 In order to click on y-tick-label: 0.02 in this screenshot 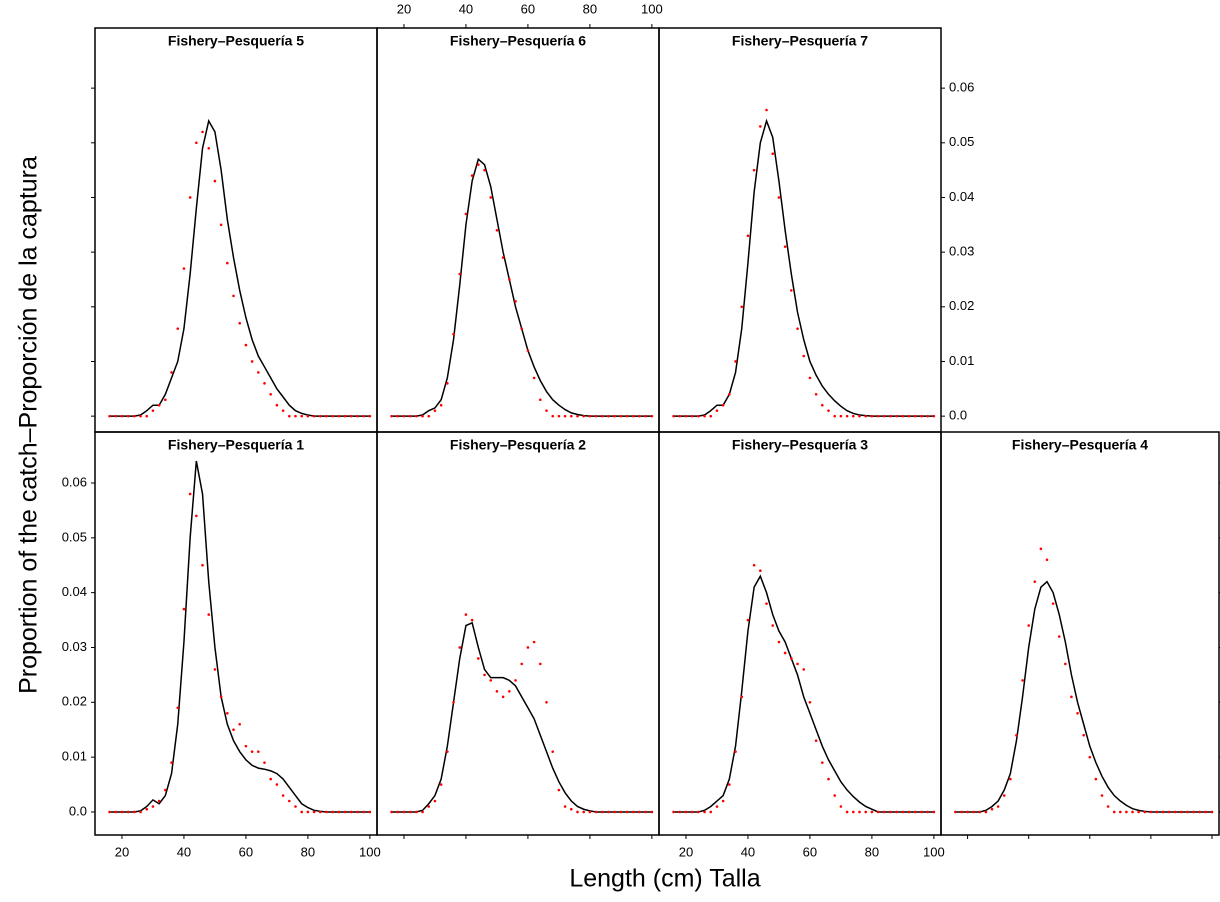, I will do `click(74, 701)`.